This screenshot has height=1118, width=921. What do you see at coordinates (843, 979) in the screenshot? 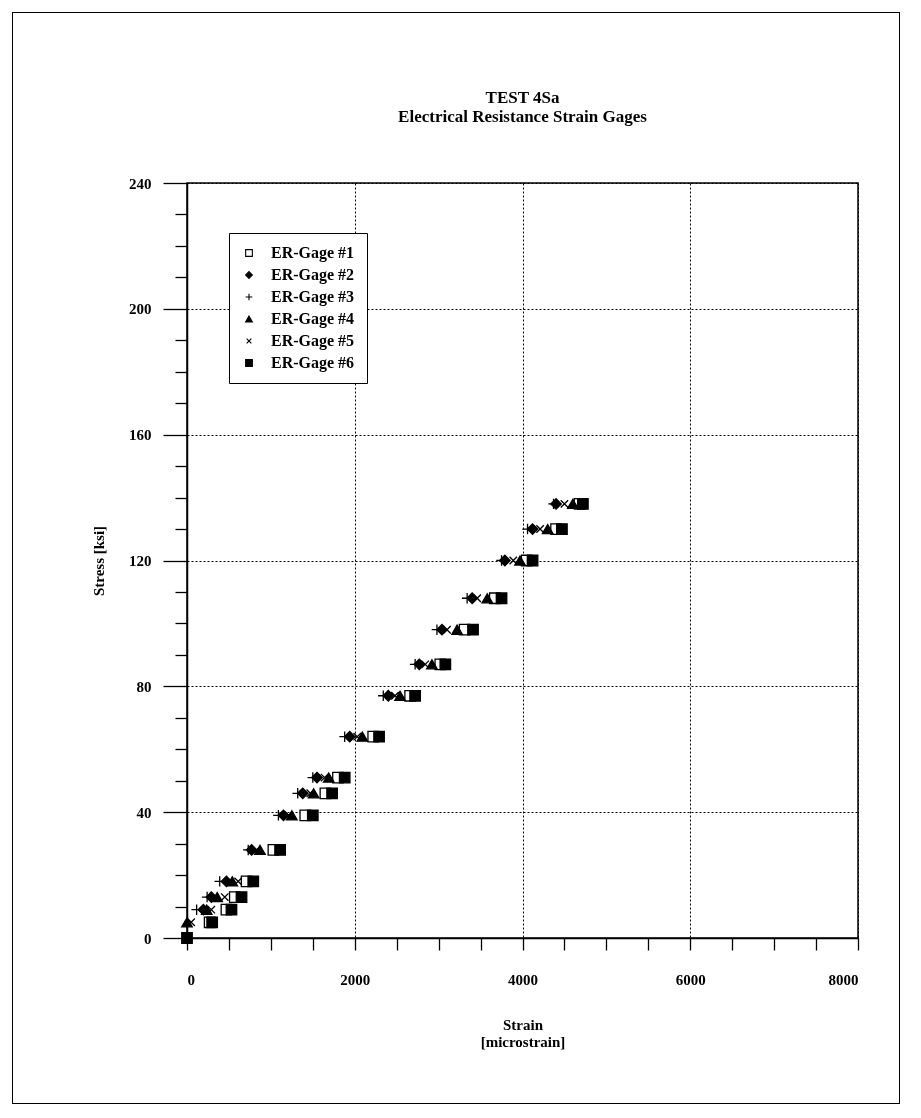
I see `x-tick-label: 8000` at bounding box center [843, 979].